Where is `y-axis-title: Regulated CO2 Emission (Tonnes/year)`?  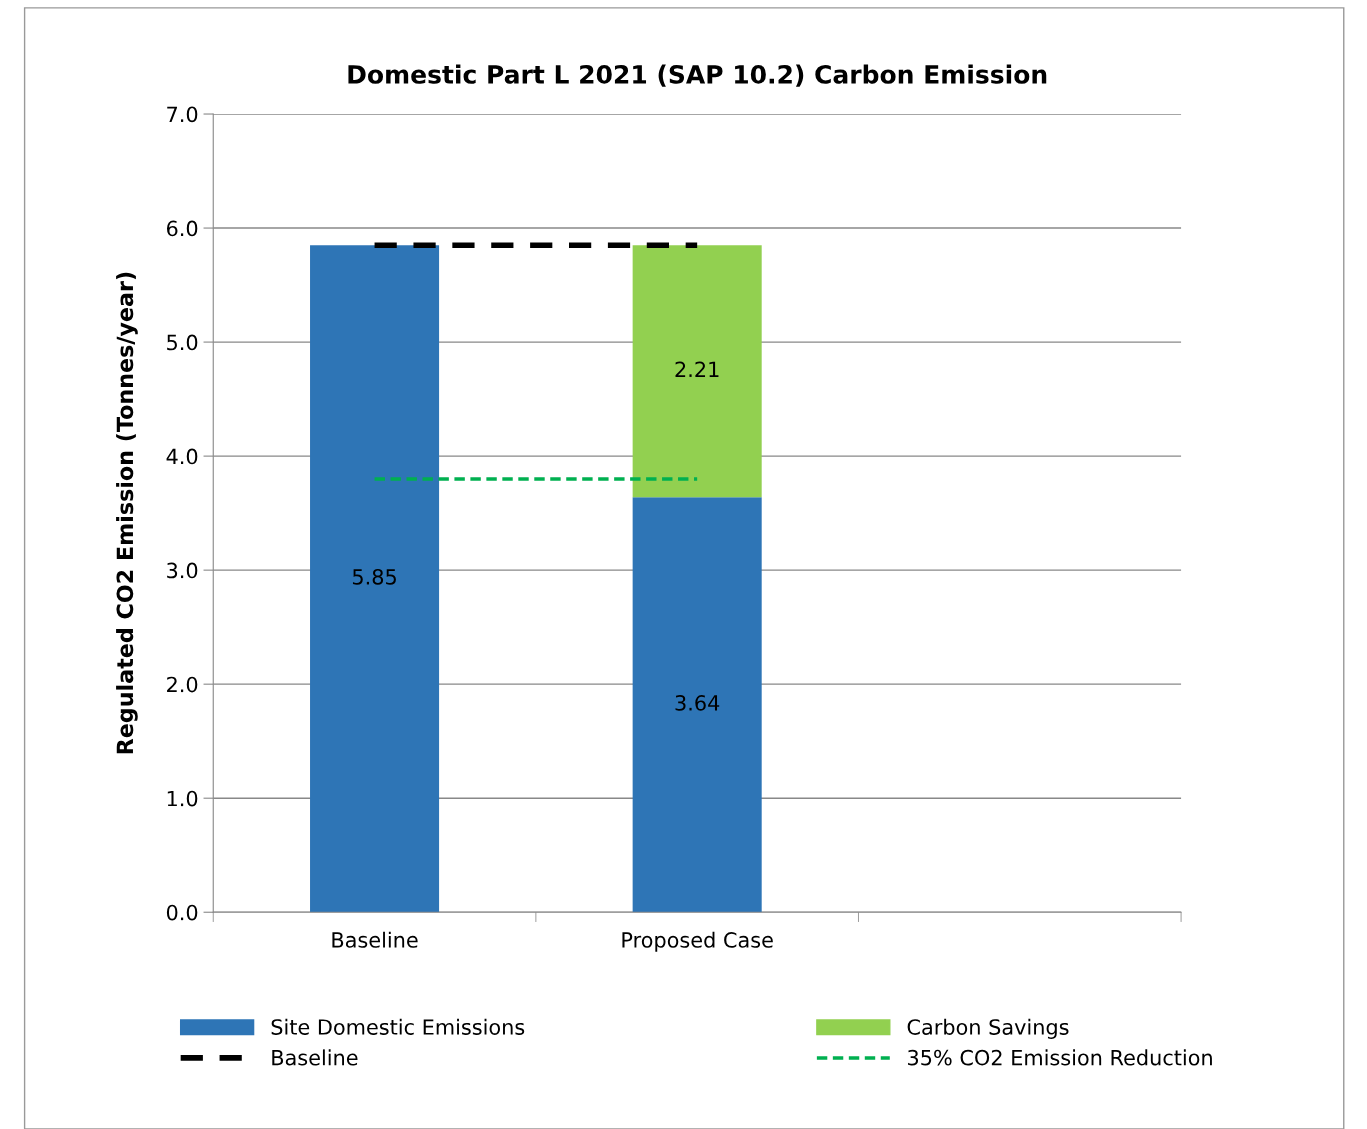 y-axis-title: Regulated CO2 Emission (Tonnes/year) is located at coordinates (127, 513).